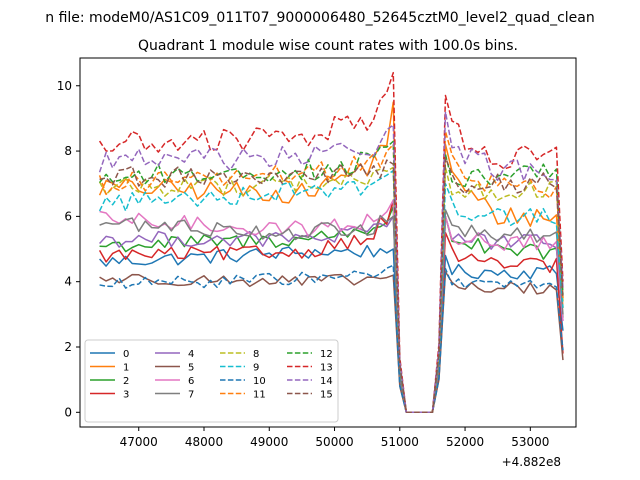  I want to click on legend-label-12: 12, so click(326, 354).